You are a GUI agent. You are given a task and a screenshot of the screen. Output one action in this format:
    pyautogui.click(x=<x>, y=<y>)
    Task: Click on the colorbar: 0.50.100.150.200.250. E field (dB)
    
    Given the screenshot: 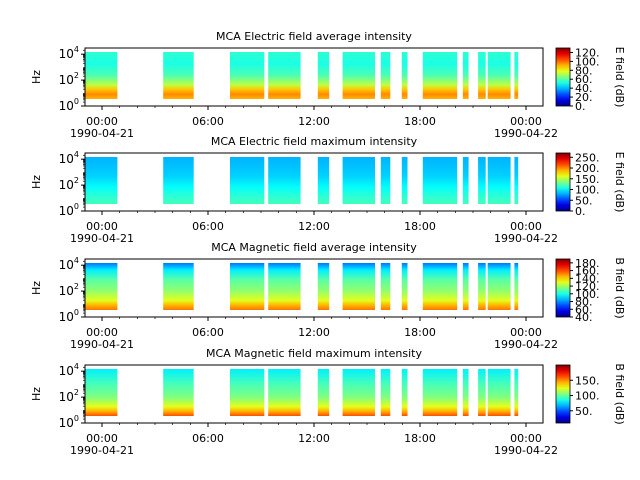 What is the action you would take?
    pyautogui.click(x=590, y=184)
    